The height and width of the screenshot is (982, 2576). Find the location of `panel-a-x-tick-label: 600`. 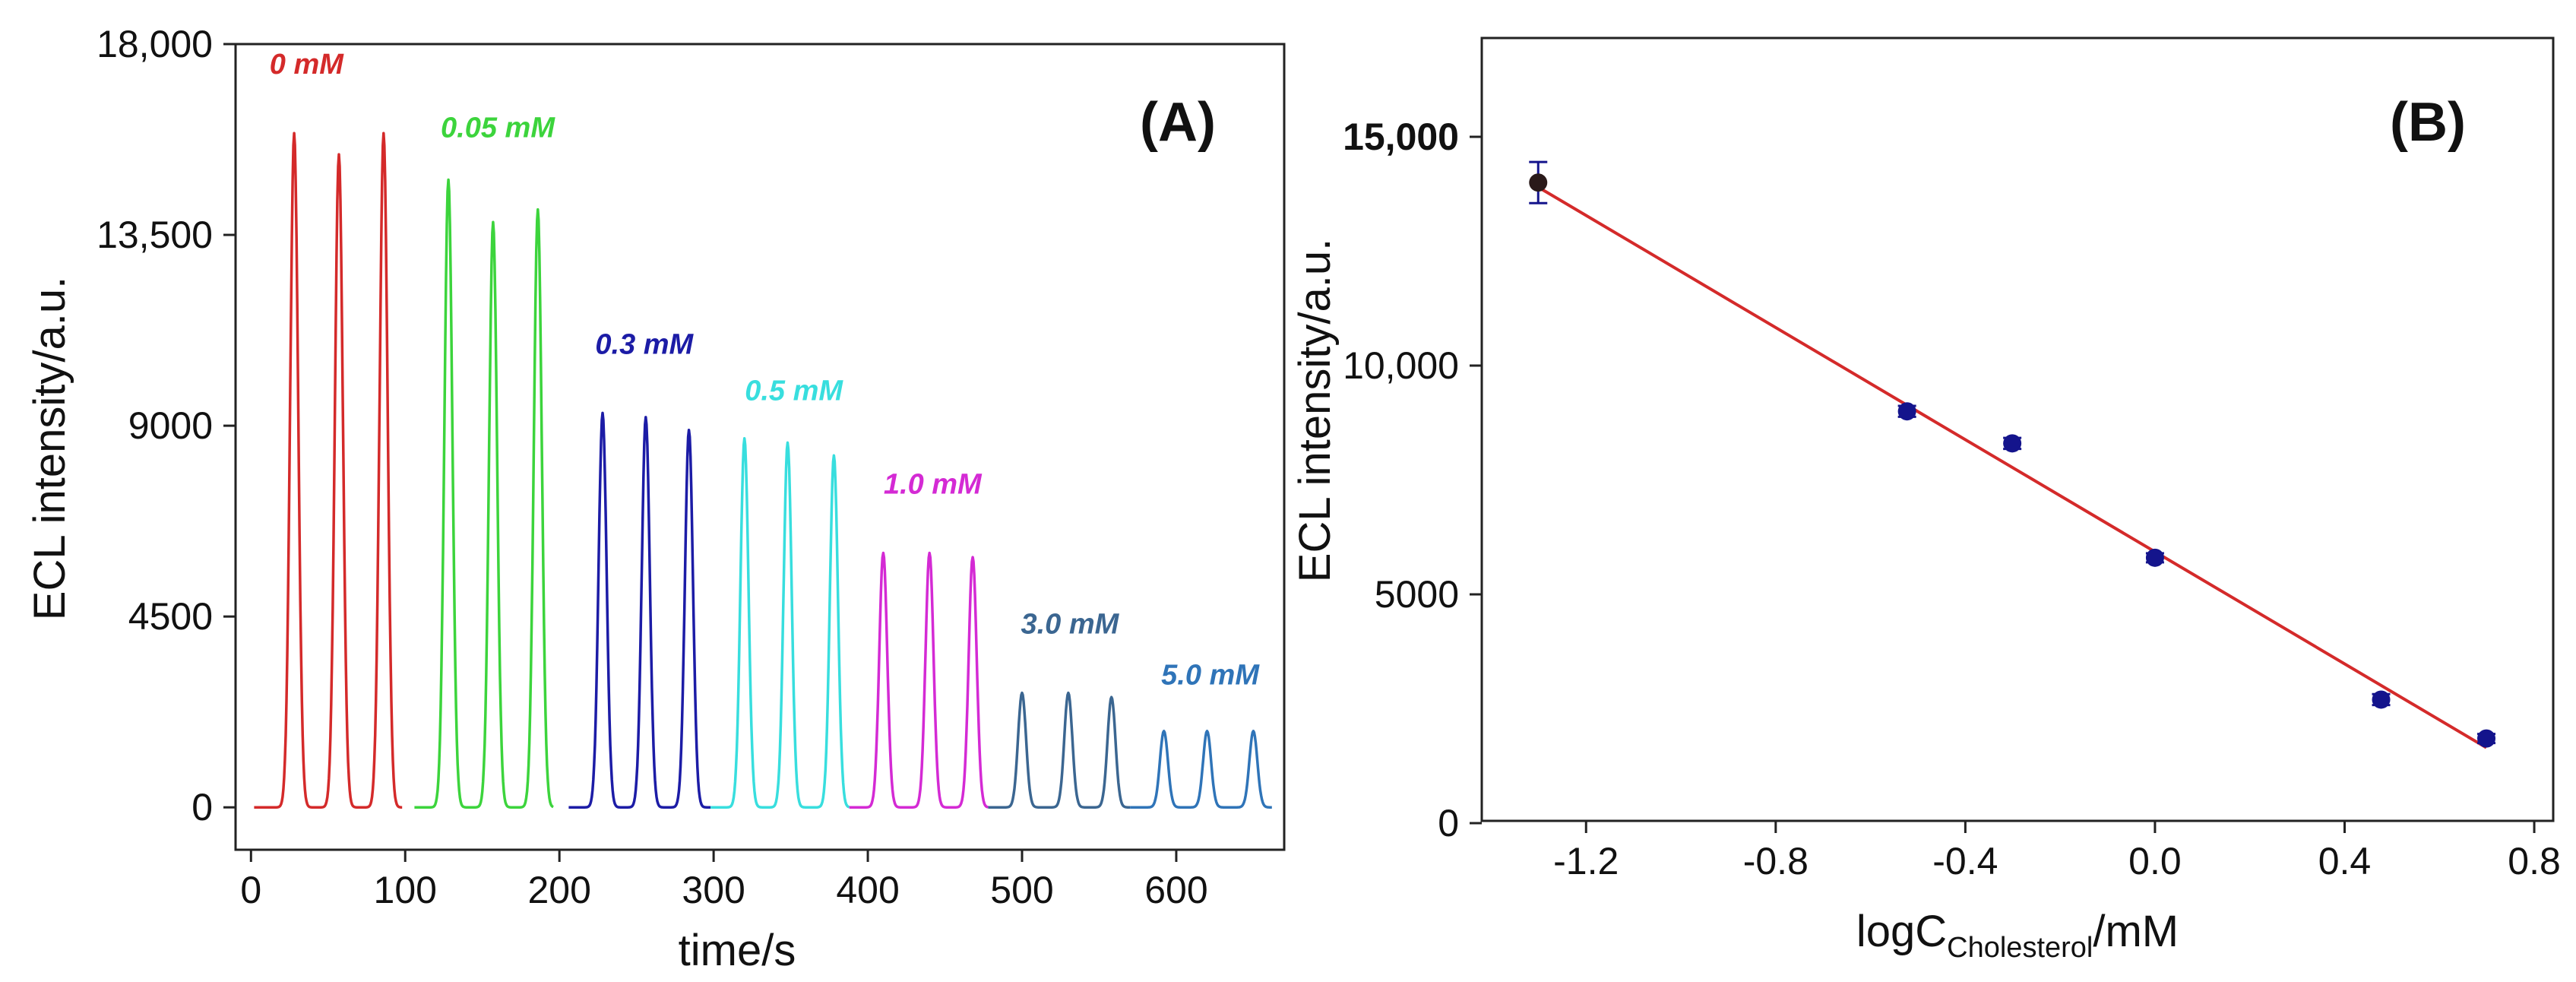

panel-a-x-tick-label: 600 is located at coordinates (1175, 890).